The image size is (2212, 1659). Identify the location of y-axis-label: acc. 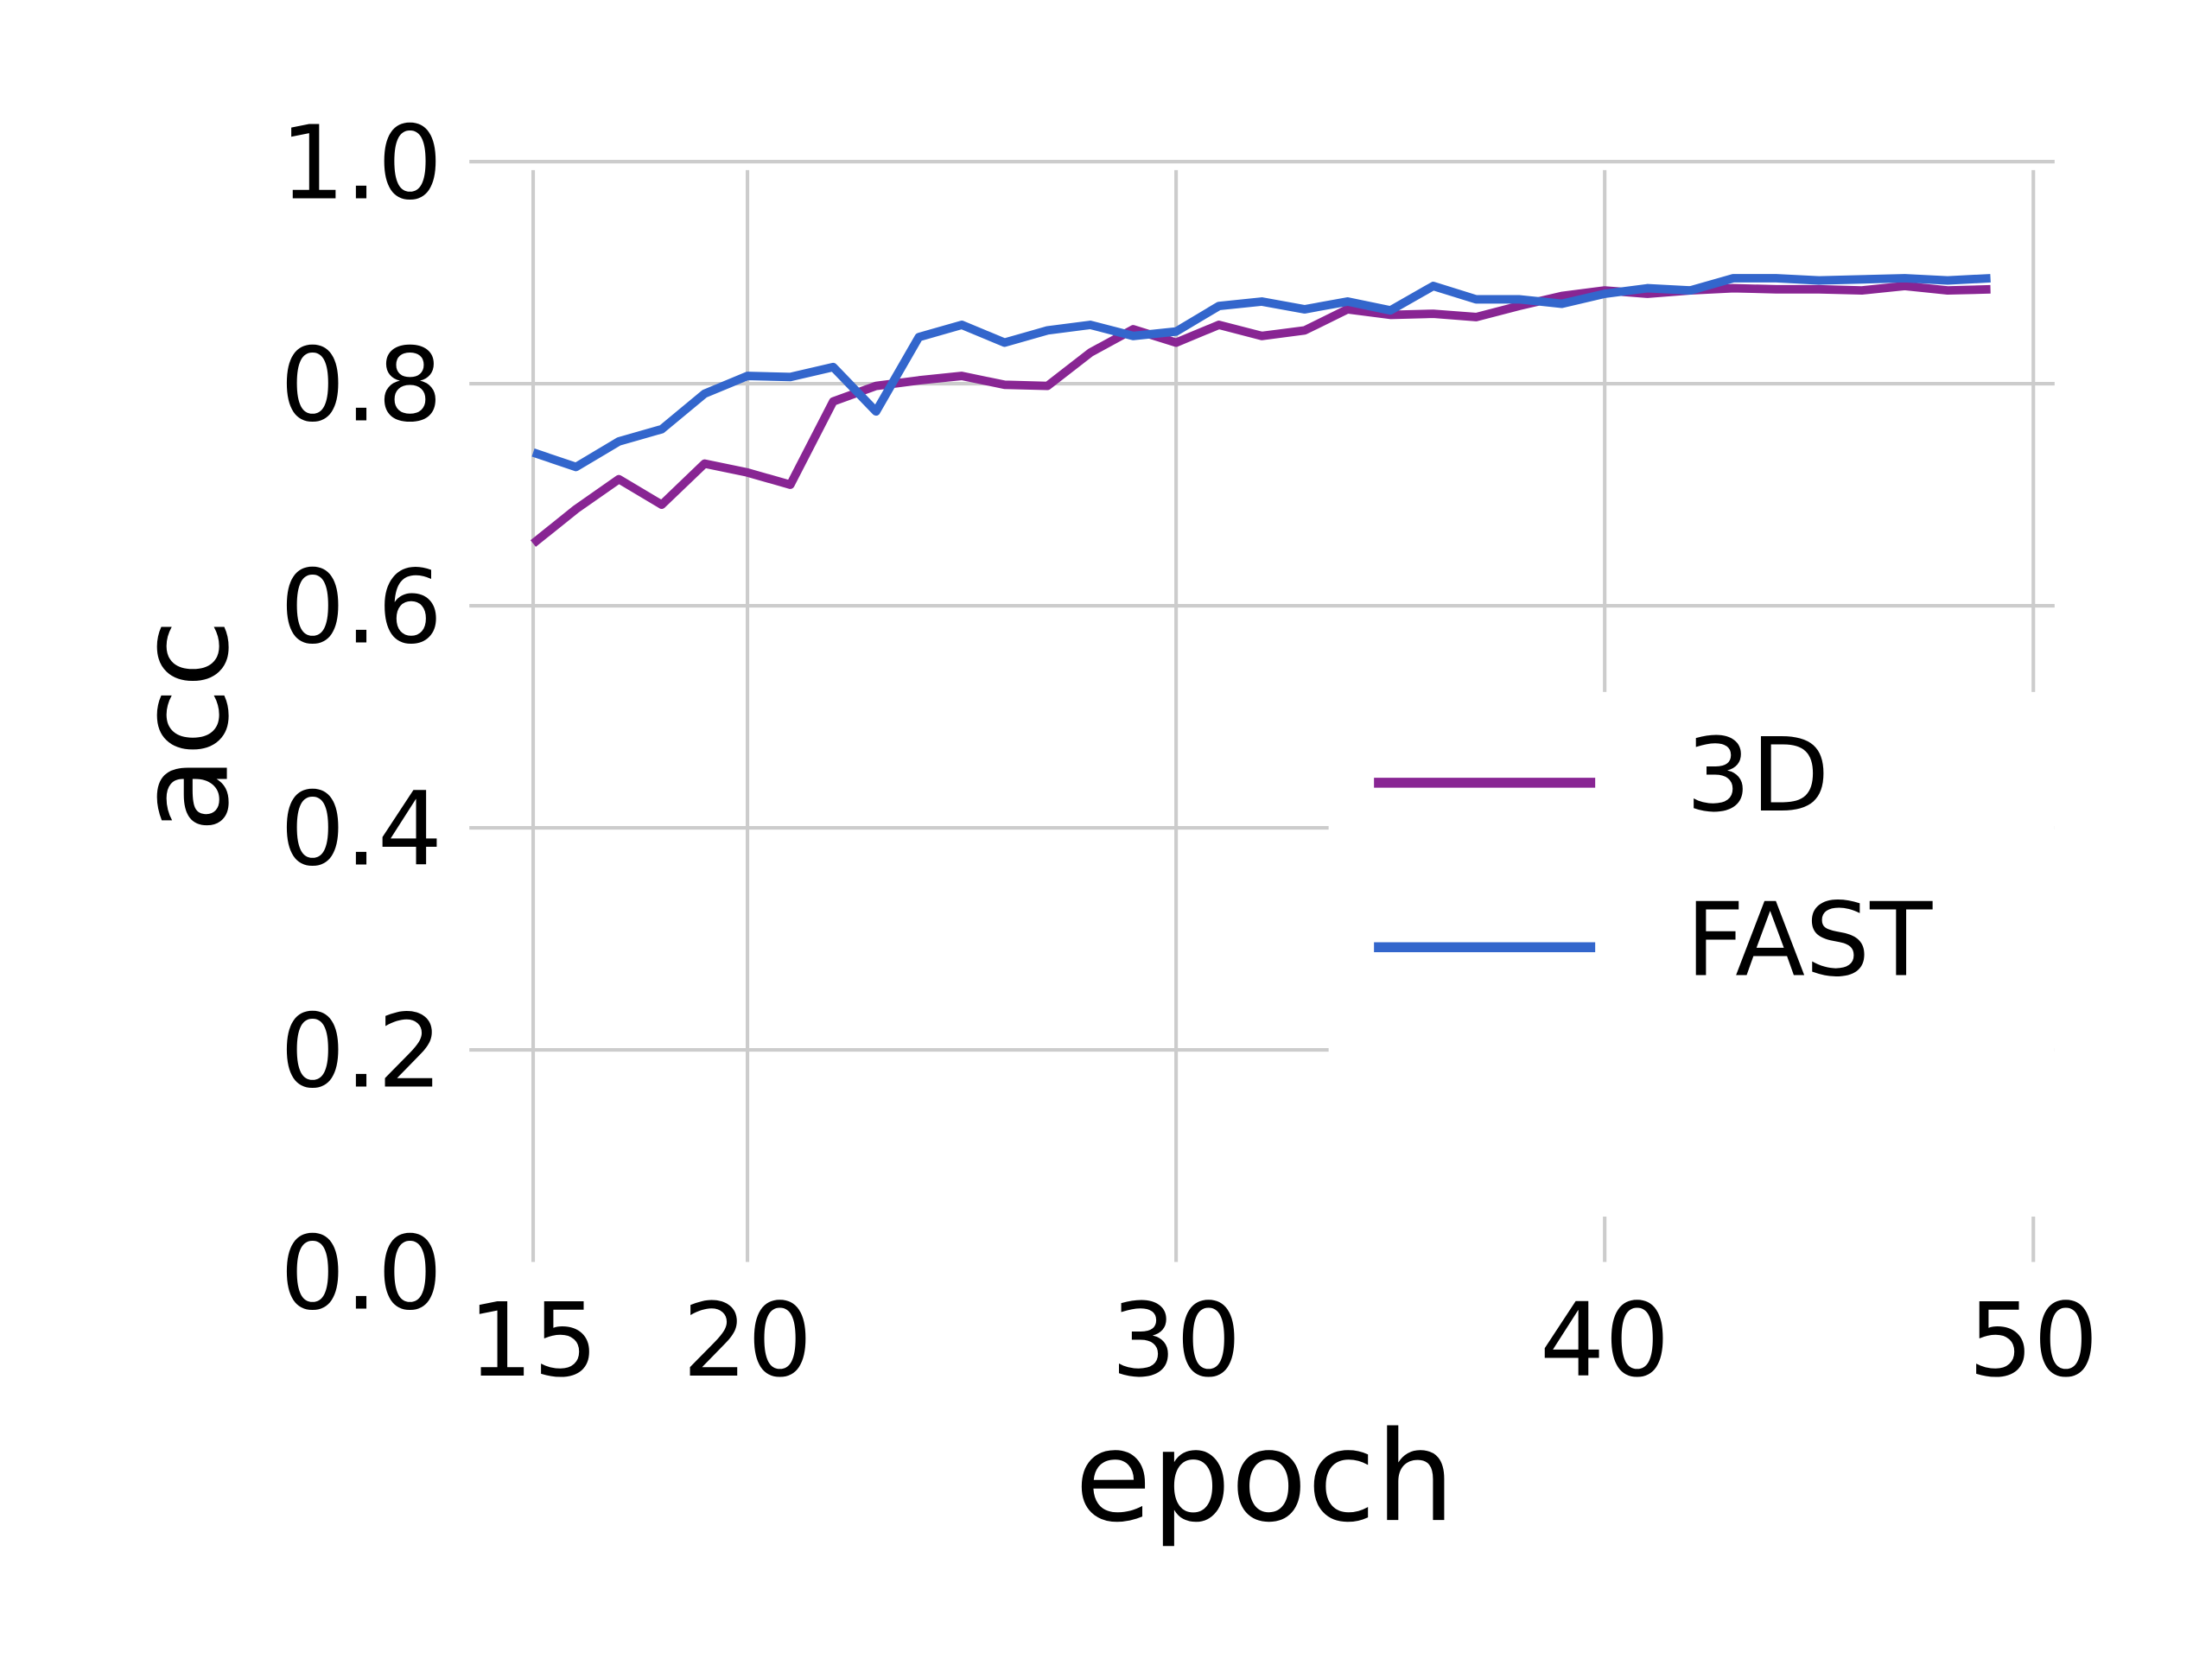
(184, 726).